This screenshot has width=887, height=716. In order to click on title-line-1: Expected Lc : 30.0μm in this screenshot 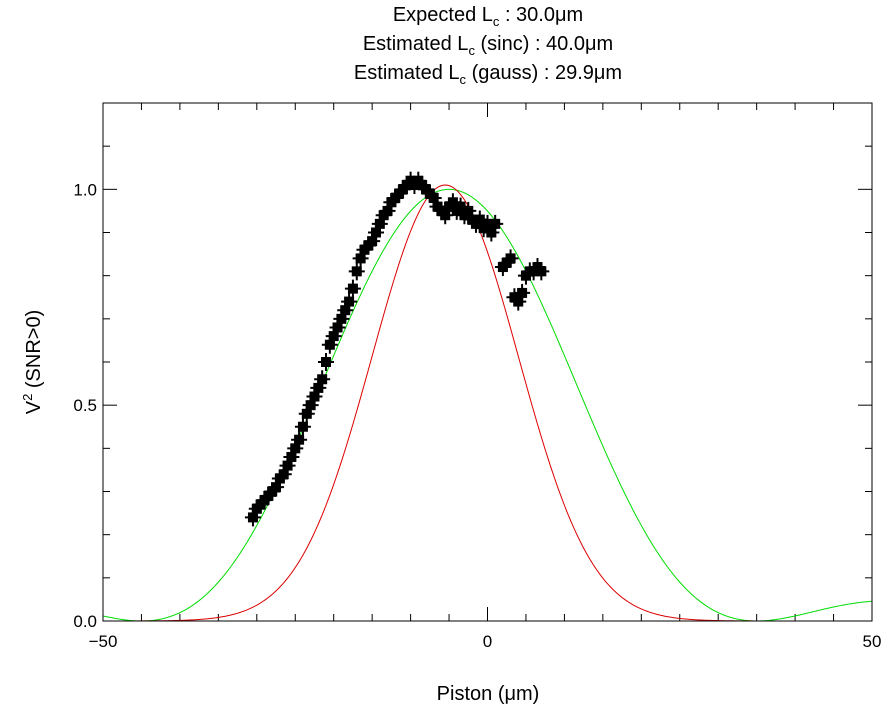, I will do `click(488, 16)`.